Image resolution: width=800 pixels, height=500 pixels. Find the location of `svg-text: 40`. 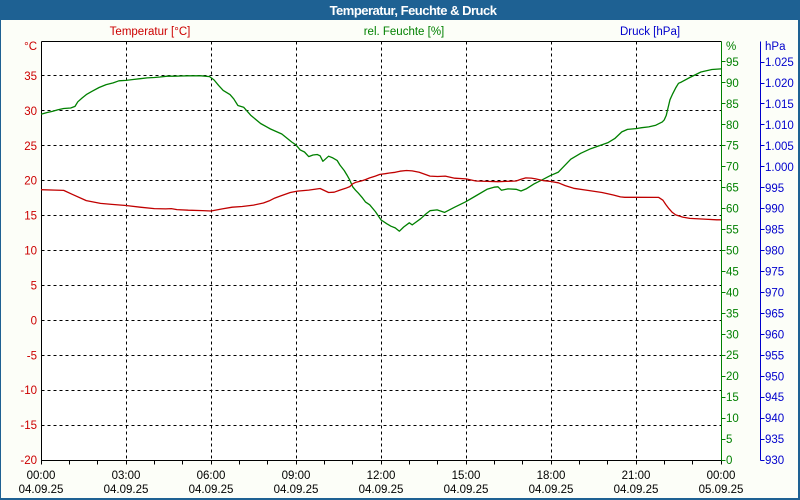

svg-text: 40 is located at coordinates (732, 293).